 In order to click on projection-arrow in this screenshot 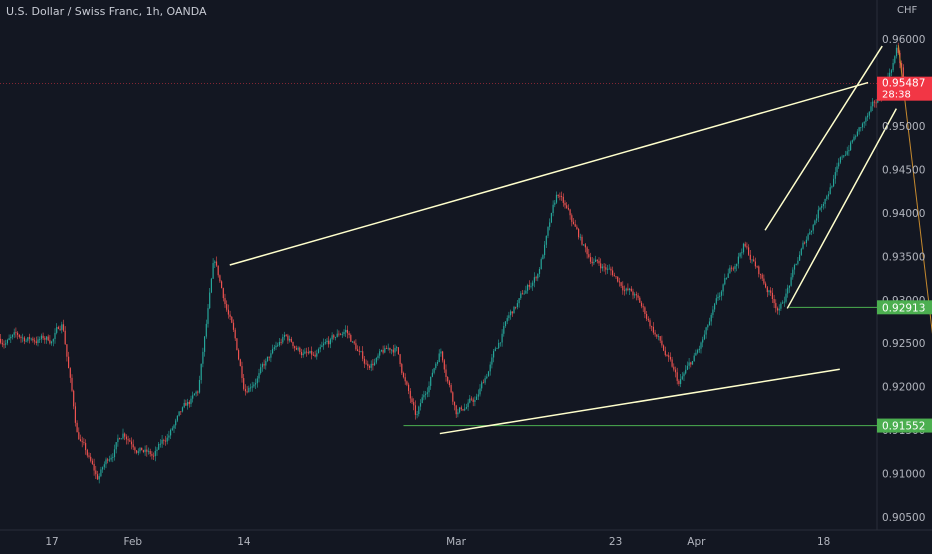, I will do `click(914, 233)`.